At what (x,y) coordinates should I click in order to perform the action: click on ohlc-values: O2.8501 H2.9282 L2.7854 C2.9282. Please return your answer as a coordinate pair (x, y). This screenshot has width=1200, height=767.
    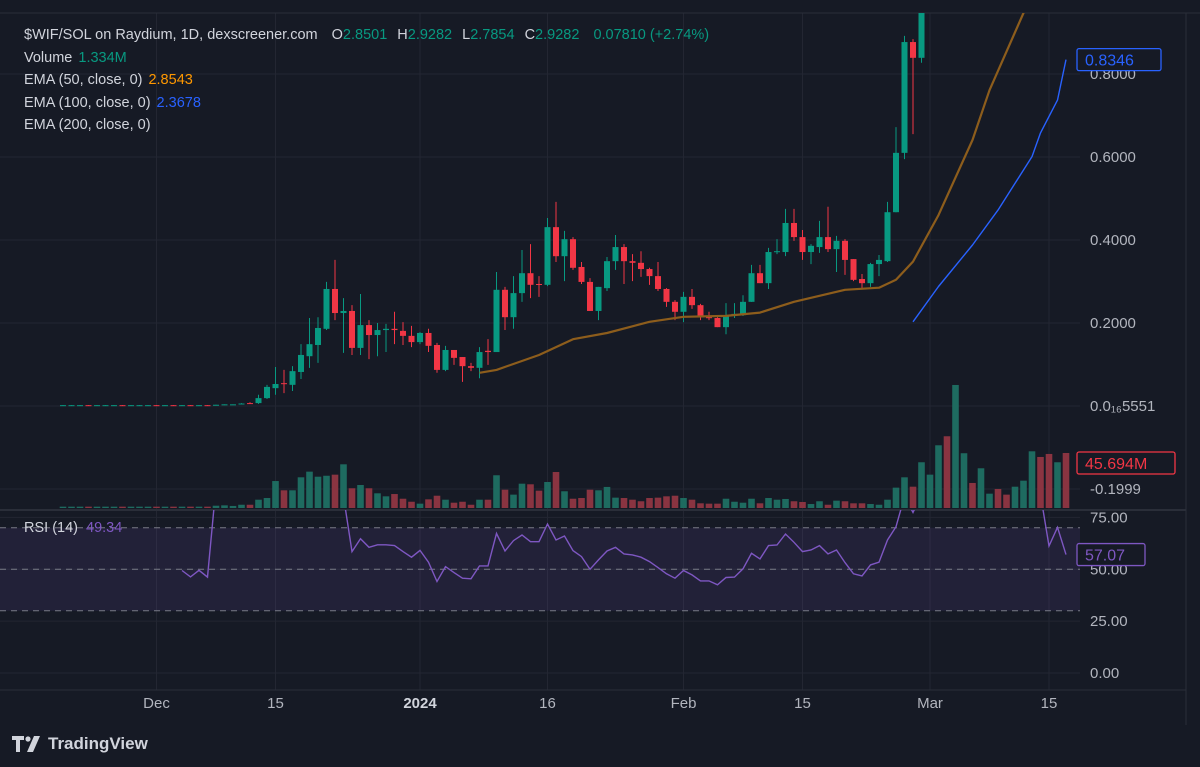
    Looking at the image, I should click on (451, 35).